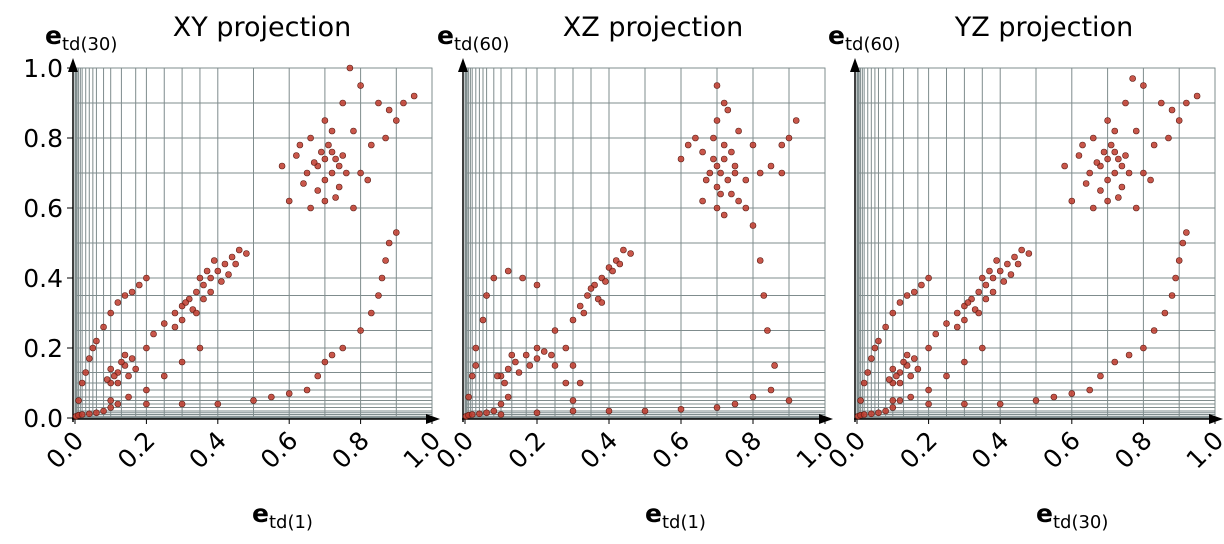  What do you see at coordinates (136, 450) in the screenshot?
I see `x-tick-label: 0.2` at bounding box center [136, 450].